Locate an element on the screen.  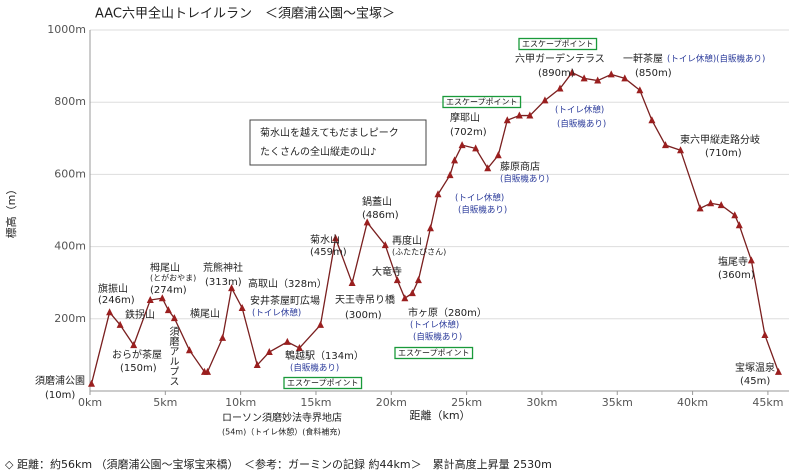
annotation: 菊水山を越えてもだましピーク is located at coordinates (329, 132).